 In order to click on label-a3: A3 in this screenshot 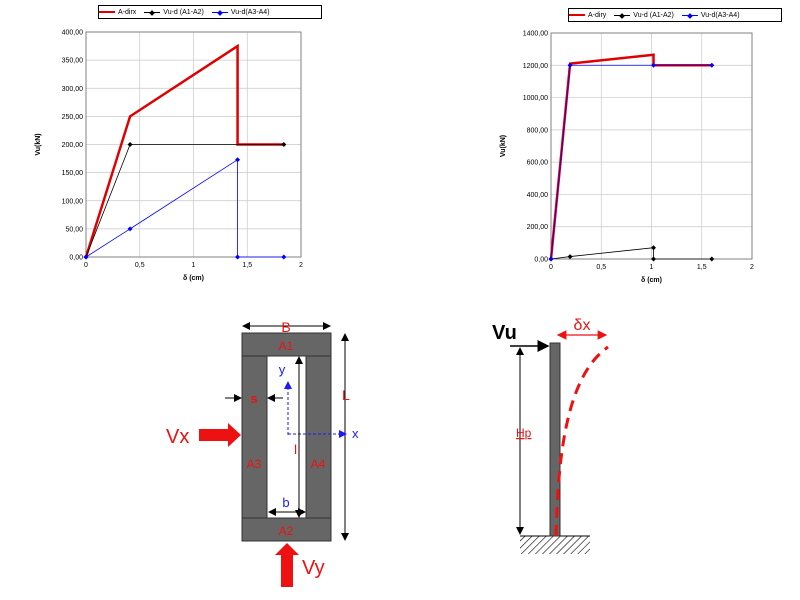, I will do `click(254, 464)`.